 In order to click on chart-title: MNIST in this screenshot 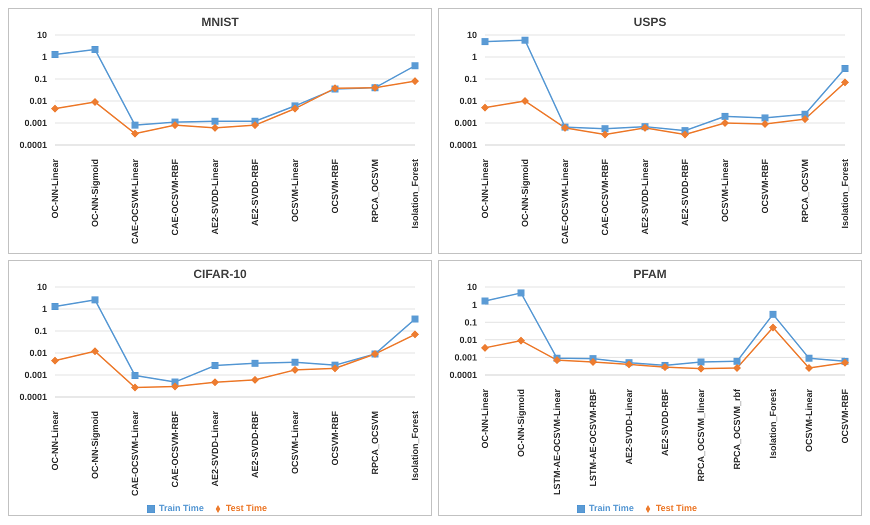, I will do `click(220, 23)`.